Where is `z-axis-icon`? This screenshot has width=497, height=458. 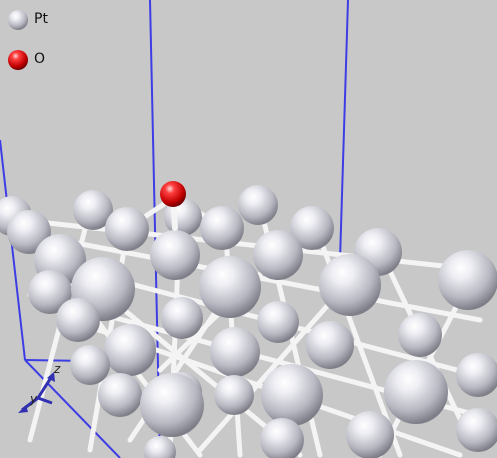
z-axis-icon is located at coordinates (45, 387).